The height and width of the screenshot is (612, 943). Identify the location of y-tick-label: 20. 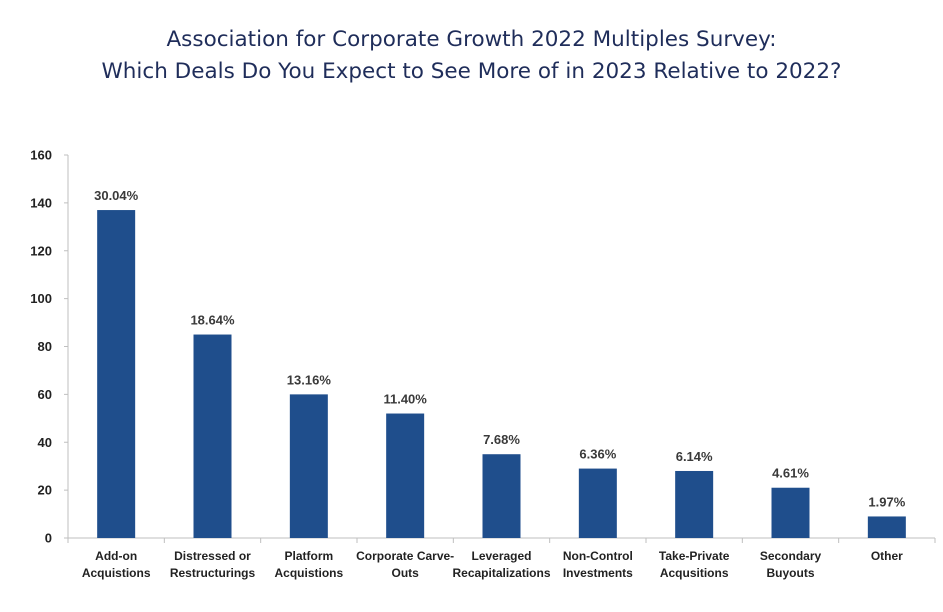
(45, 490).